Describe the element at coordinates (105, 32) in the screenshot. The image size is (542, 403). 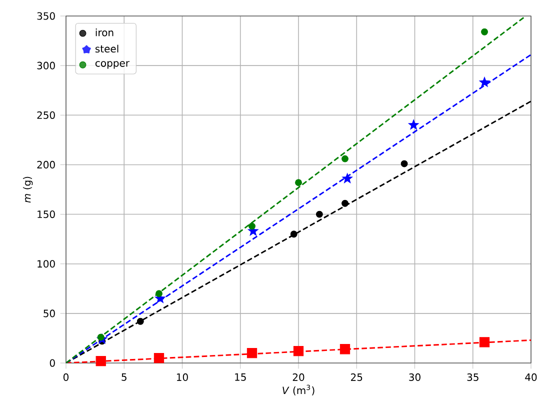
I see `legend-label: iron` at that location.